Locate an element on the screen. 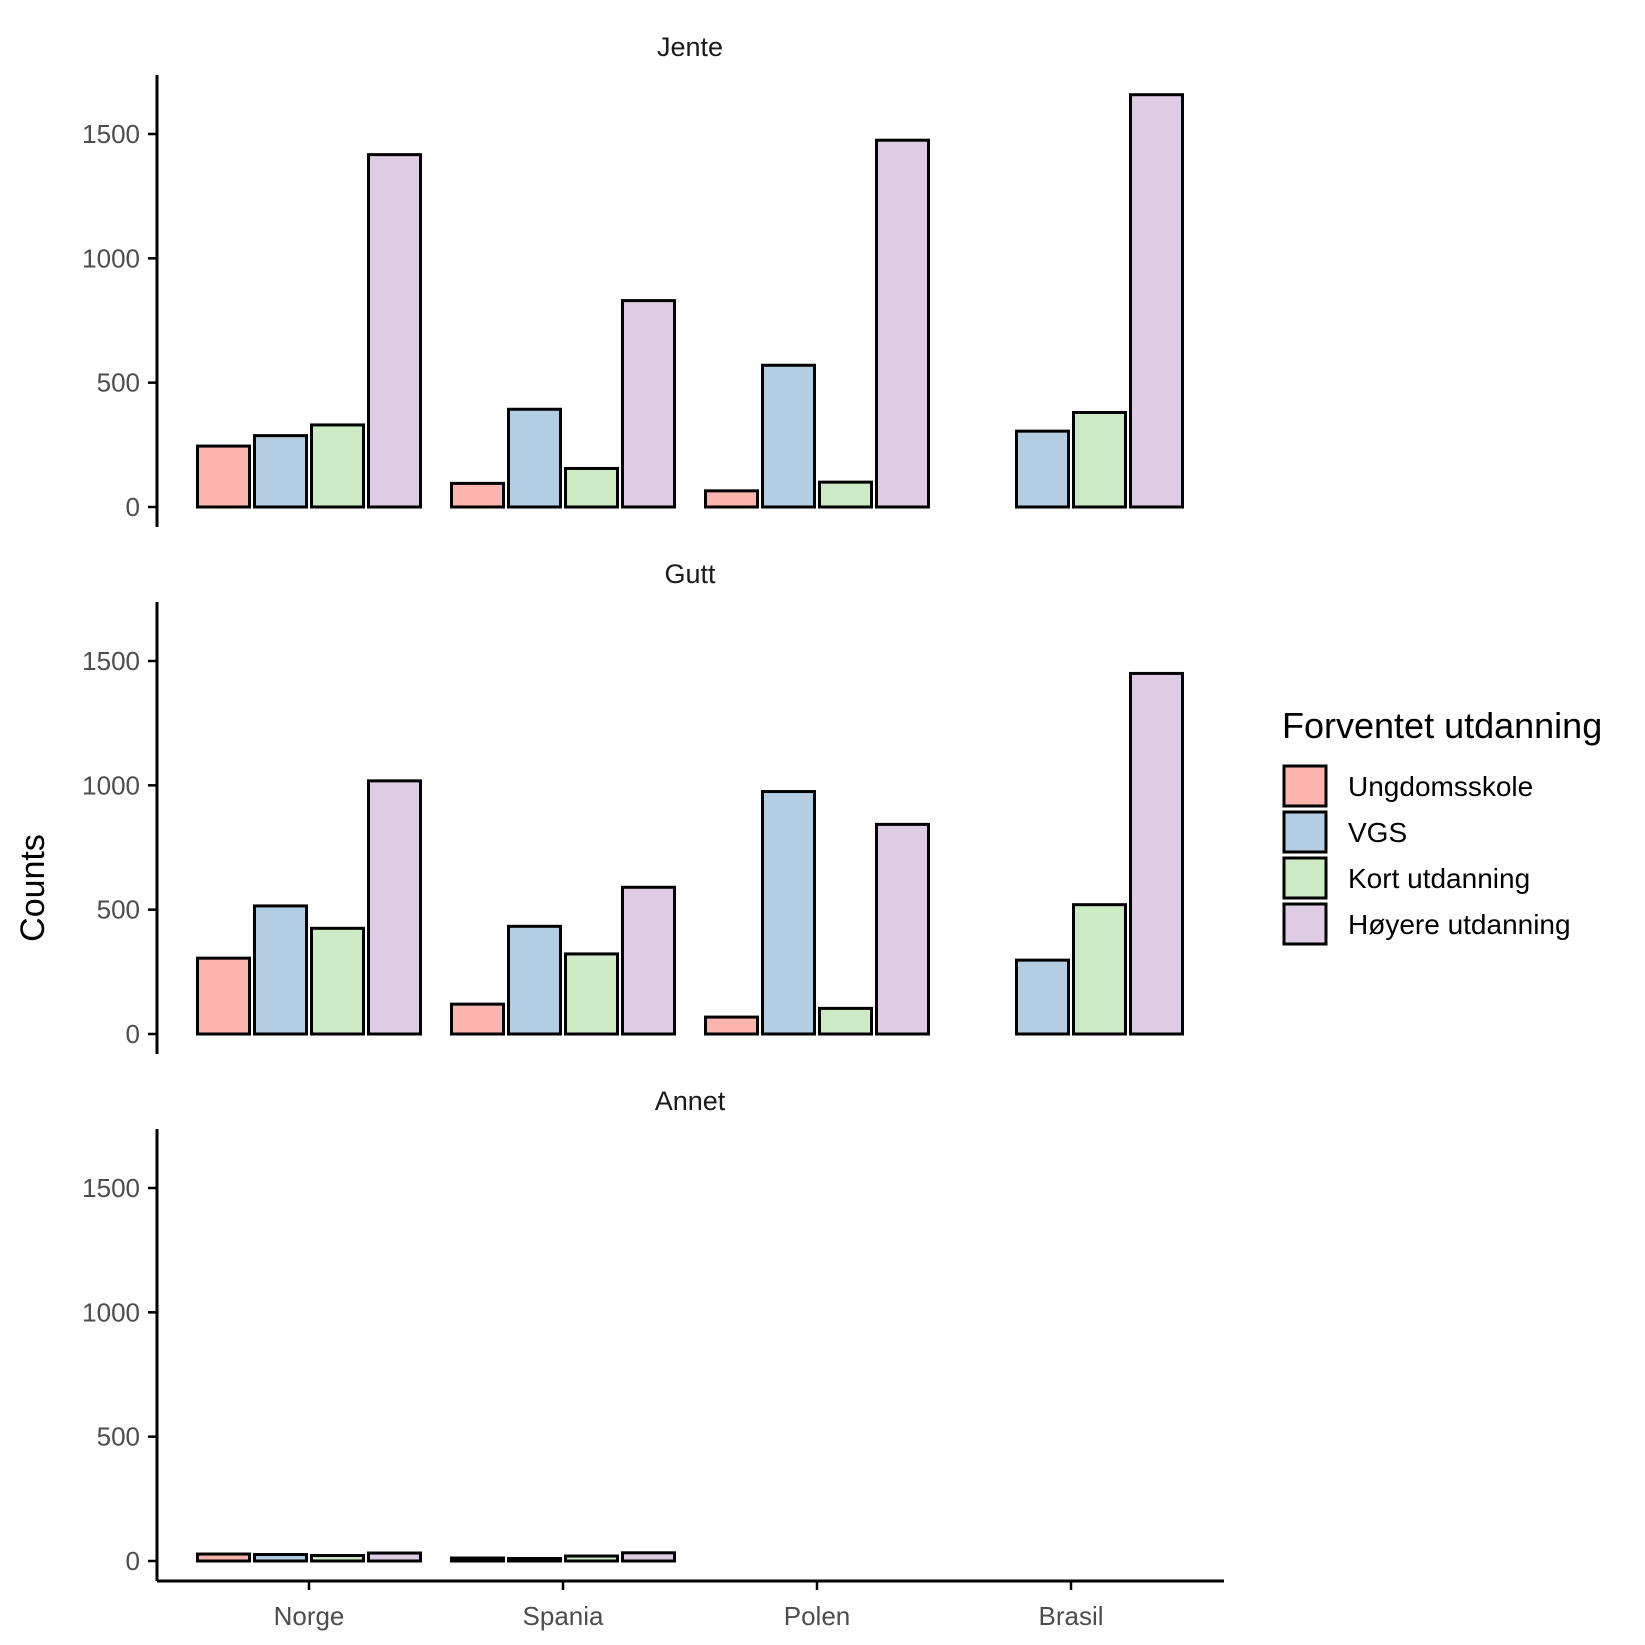  x-axis: Norge Spania Polen Brasil is located at coordinates (690, 1605).